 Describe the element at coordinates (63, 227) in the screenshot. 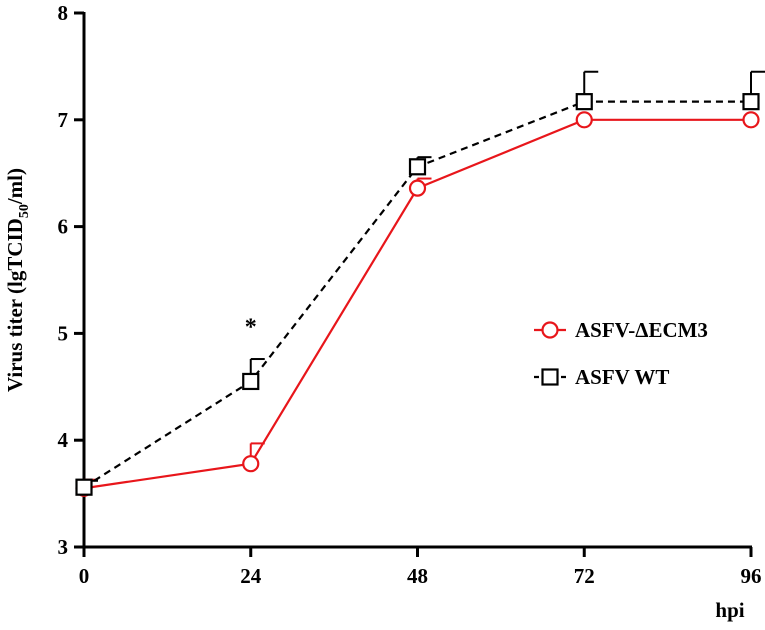

I see `y-tick-label: 6` at that location.